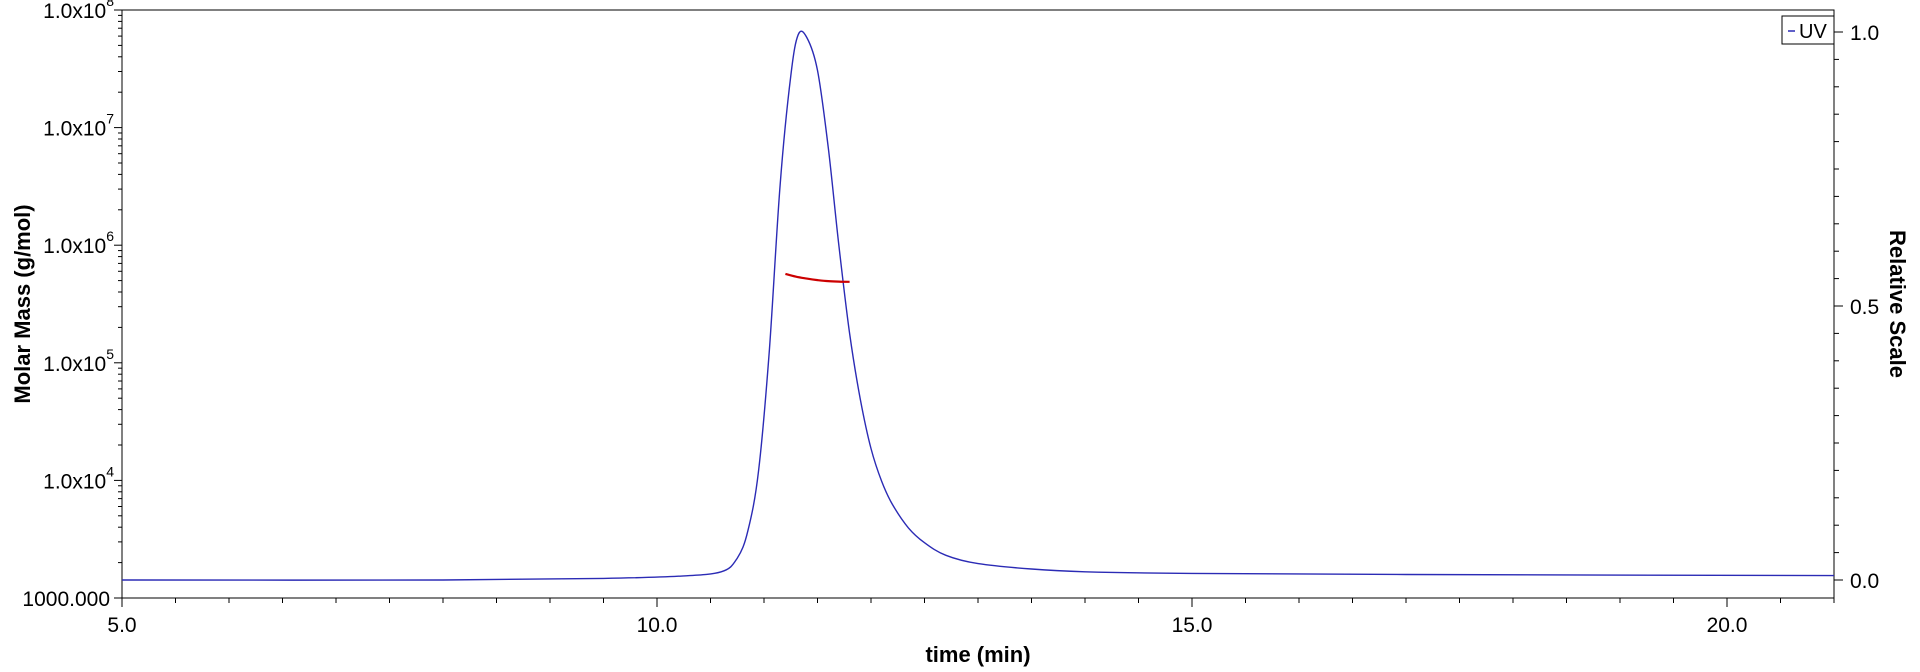 The height and width of the screenshot is (672, 1920). Describe the element at coordinates (1813, 32) in the screenshot. I see `legend-label: UV` at that location.